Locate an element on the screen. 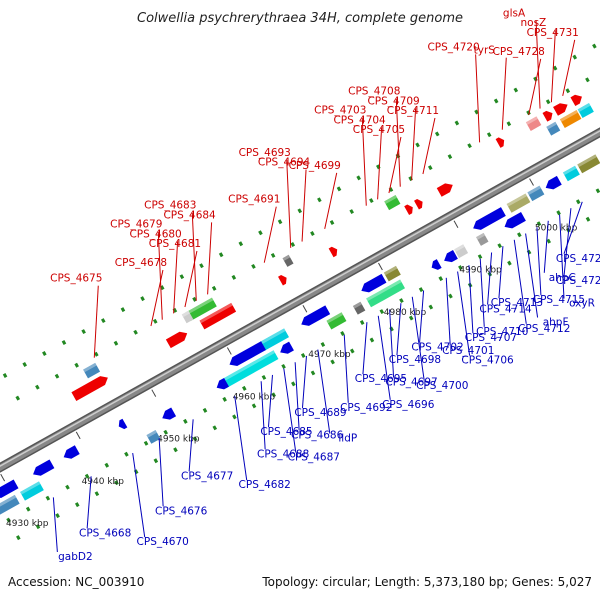 This screenshot has width=600, height=600. gene-label-reverse: CPS_4701 is located at coordinates (468, 351).